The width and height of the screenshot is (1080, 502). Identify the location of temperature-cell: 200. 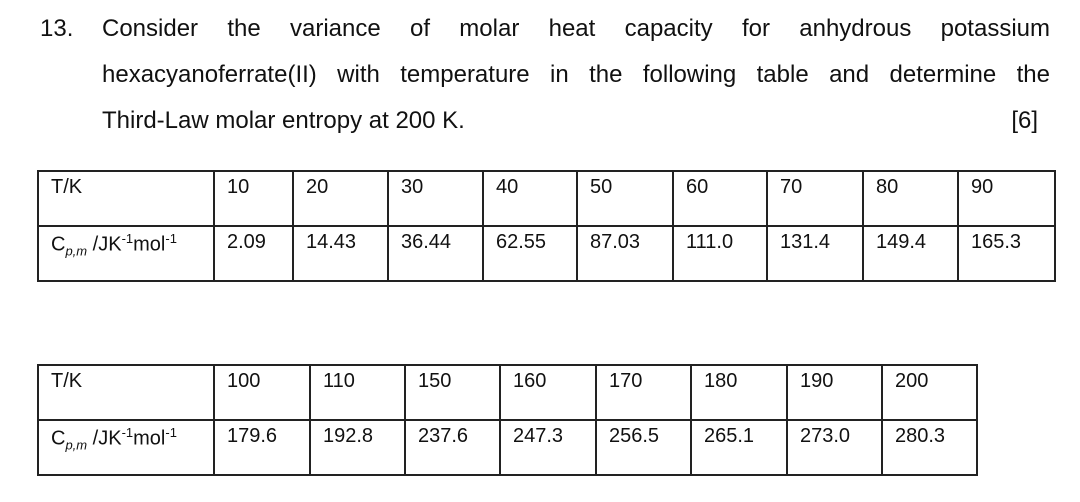
(929, 392).